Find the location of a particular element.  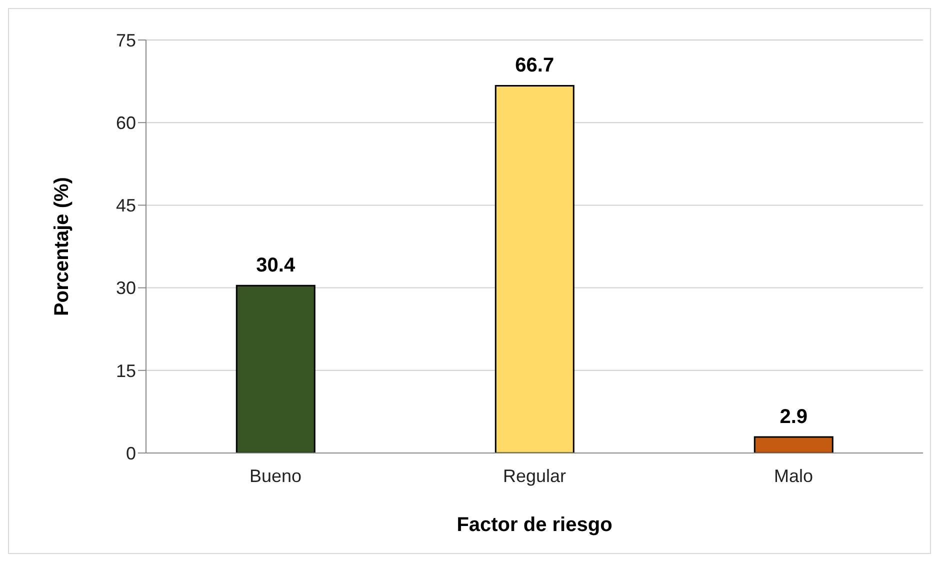

data-label: 30.4 is located at coordinates (276, 265).